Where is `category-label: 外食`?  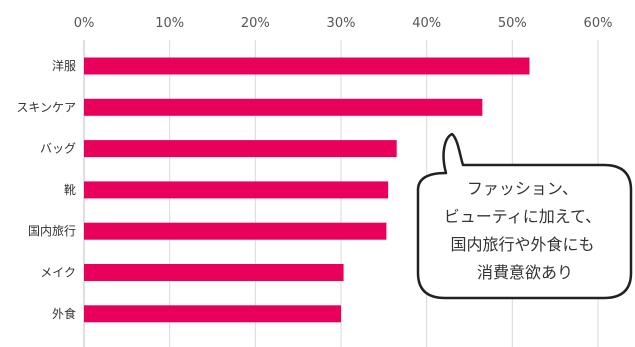 category-label: 外食 is located at coordinates (64, 313).